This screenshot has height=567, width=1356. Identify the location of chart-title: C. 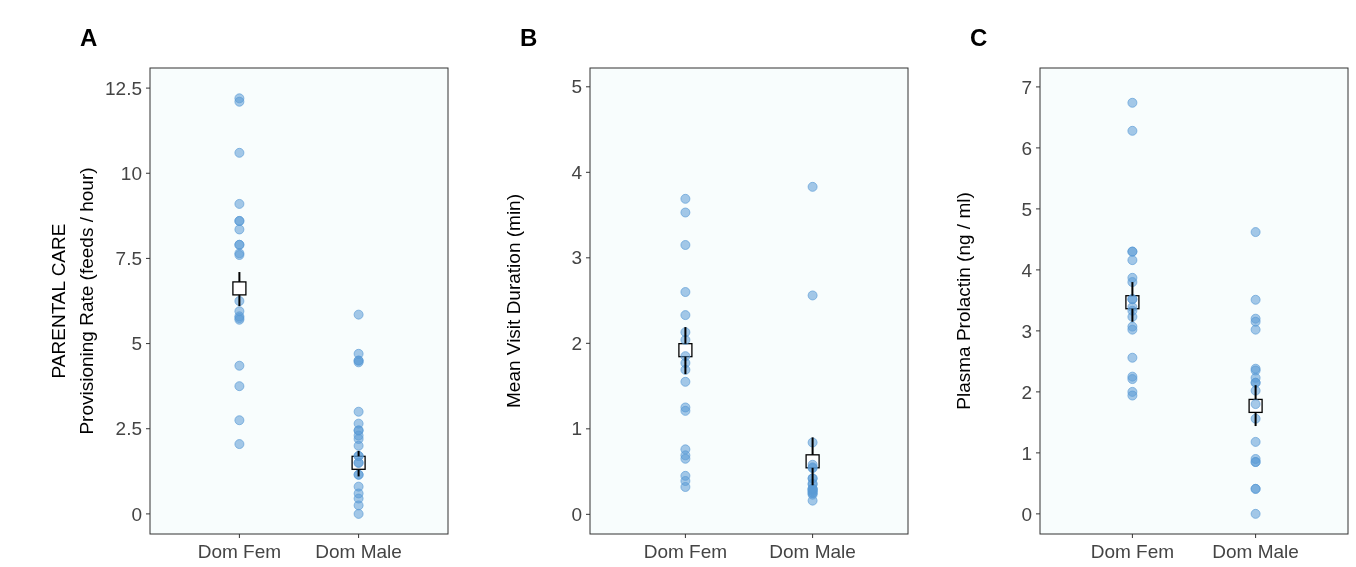
(979, 37).